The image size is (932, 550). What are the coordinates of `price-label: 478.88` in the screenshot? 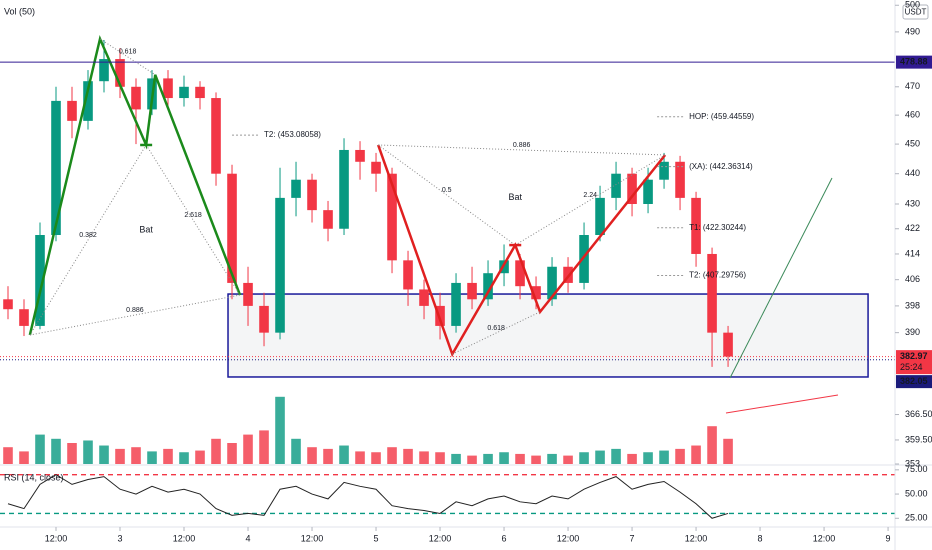 It's located at (914, 62).